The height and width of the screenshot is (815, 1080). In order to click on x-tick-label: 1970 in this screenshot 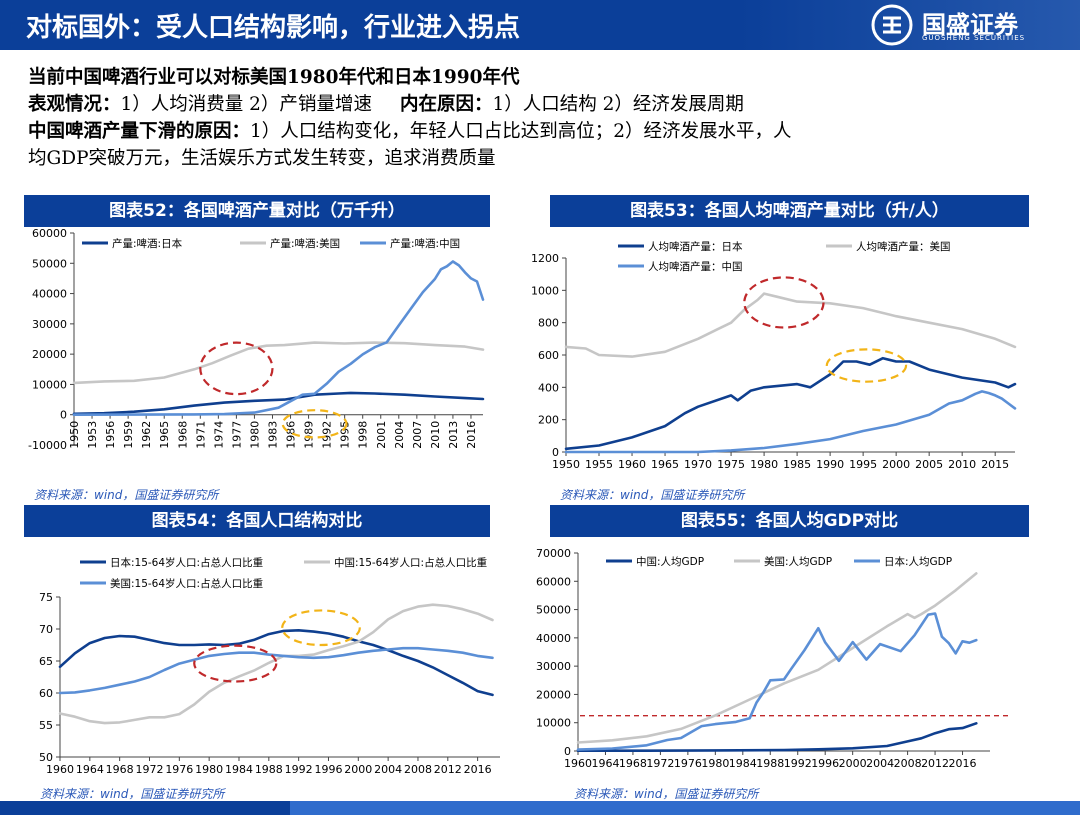, I will do `click(698, 464)`.